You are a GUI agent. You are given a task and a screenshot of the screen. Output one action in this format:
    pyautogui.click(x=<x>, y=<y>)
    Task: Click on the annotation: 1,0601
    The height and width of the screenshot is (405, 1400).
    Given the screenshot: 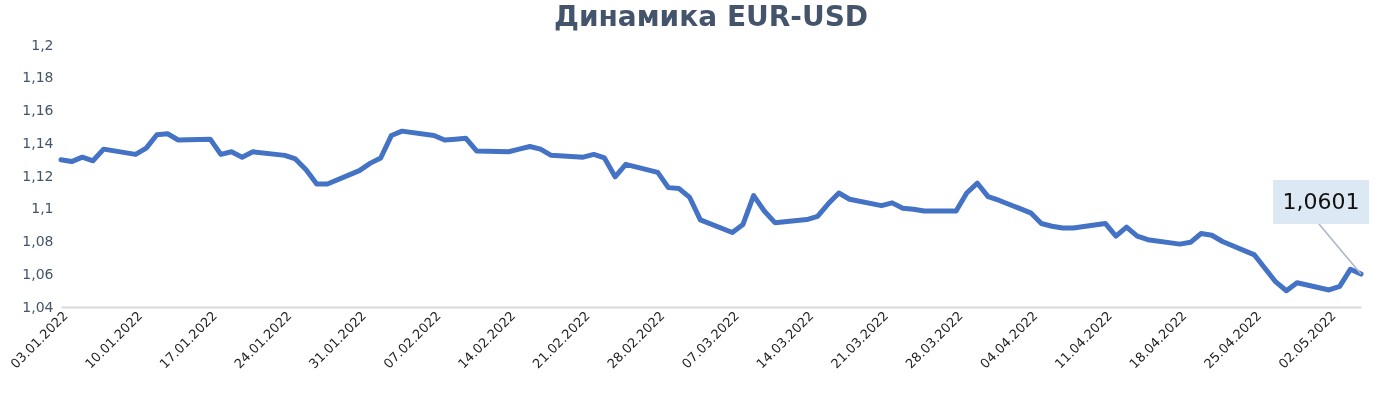 What is the action you would take?
    pyautogui.click(x=1321, y=202)
    